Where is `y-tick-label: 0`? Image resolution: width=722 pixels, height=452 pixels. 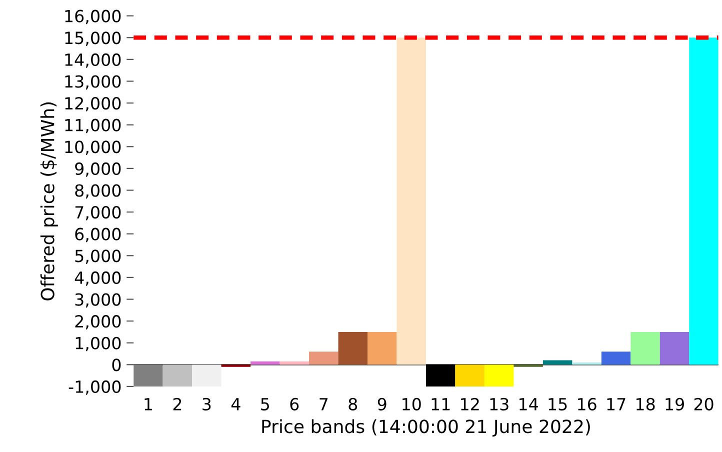 y-tick-label: 0 is located at coordinates (116, 365).